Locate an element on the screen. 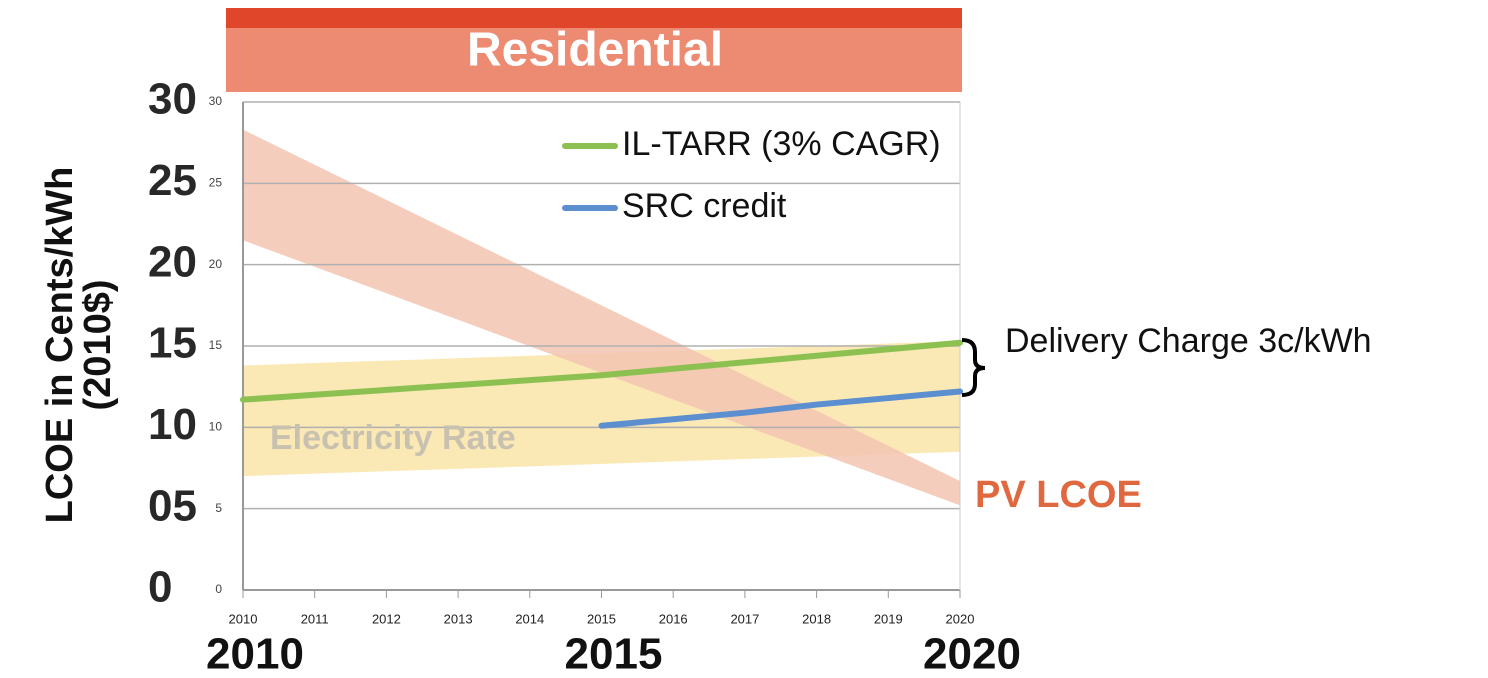  x-tick-label: 2012 is located at coordinates (386, 618).